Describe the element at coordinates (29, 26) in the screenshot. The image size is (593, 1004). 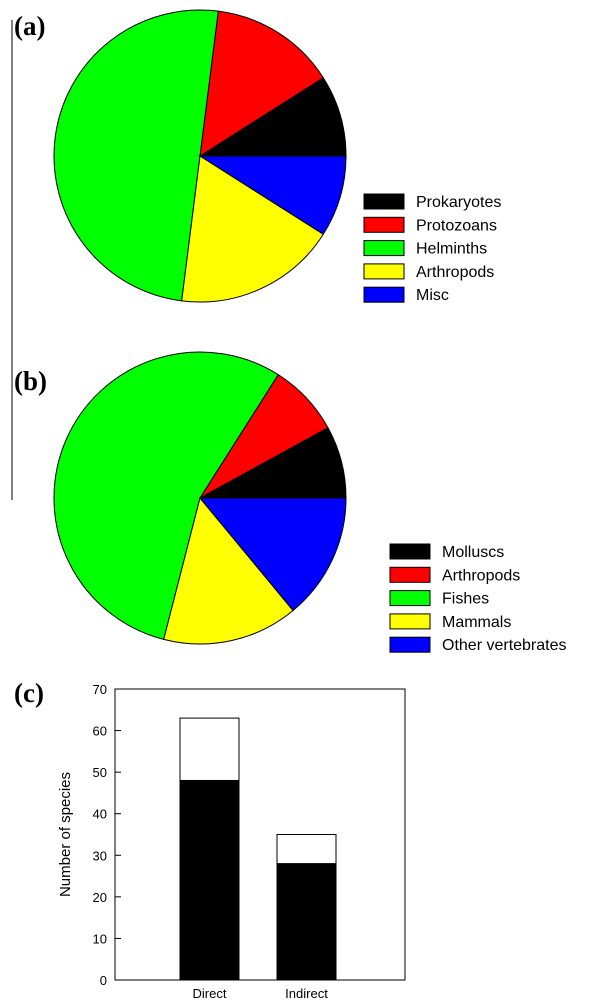
I see `panel-a-label: (a)` at that location.